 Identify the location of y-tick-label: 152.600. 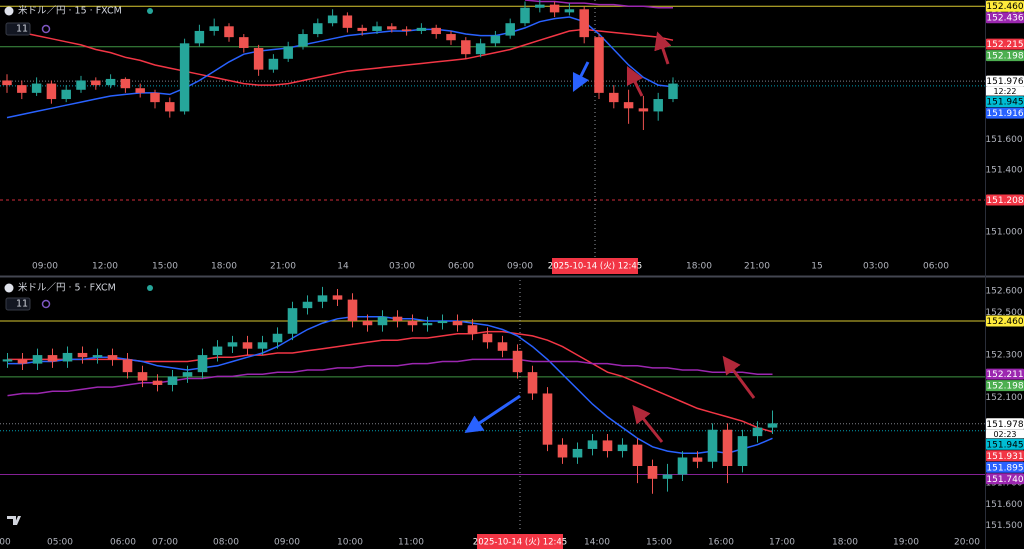
(1003, 292).